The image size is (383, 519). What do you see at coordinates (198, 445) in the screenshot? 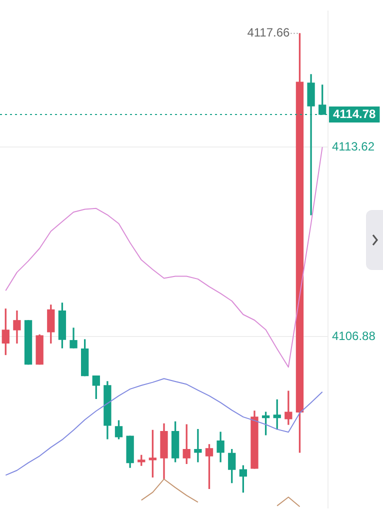
I see `candlestick` at bounding box center [198, 445].